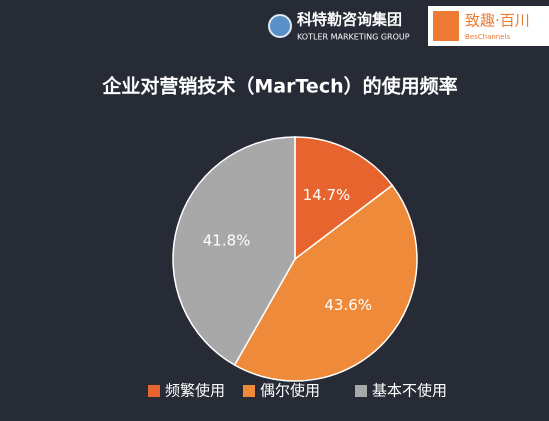  Describe the element at coordinates (353, 37) in the screenshot. I see `logo-subtext: KOTLER MARKETING GROUP` at that location.